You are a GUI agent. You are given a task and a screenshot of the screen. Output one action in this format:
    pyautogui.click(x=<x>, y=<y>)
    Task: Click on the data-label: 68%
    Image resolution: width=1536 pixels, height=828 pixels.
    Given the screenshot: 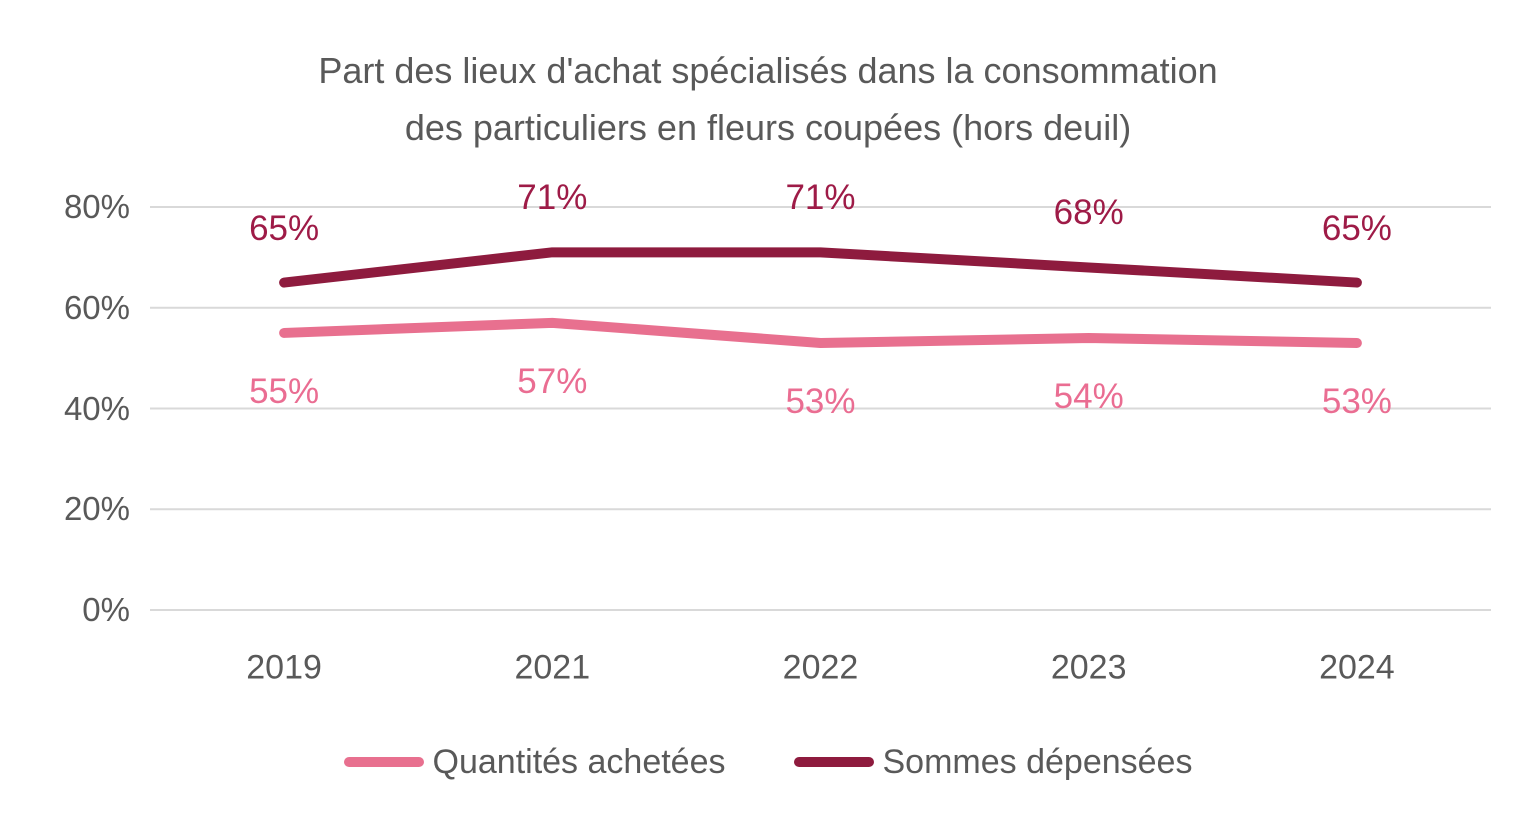 What is the action you would take?
    pyautogui.click(x=1088, y=213)
    